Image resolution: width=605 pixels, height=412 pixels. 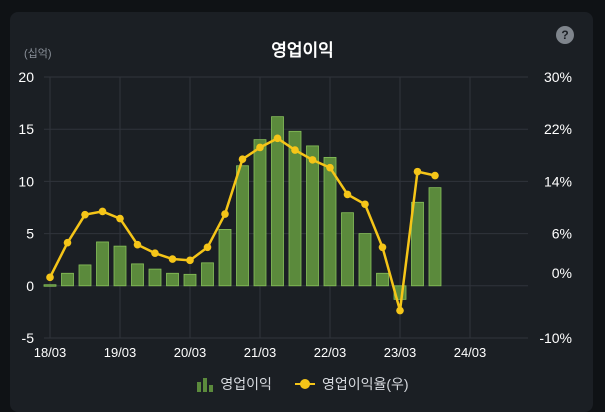 What do you see at coordinates (26, 129) in the screenshot?
I see `left-tick-label: 15` at bounding box center [26, 129].